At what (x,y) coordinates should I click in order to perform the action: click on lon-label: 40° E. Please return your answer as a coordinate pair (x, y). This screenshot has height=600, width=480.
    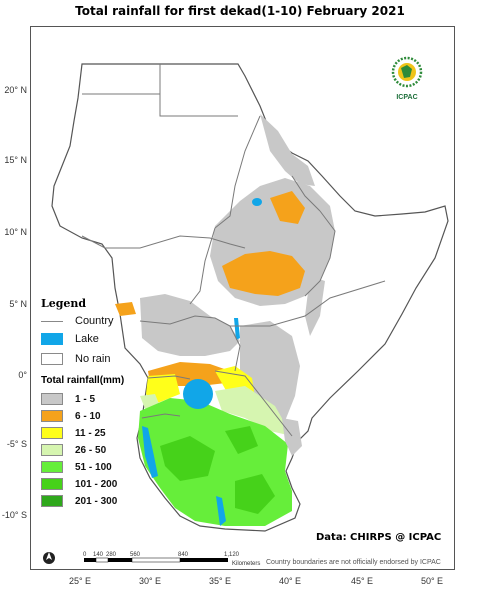
    Looking at the image, I should click on (290, 581).